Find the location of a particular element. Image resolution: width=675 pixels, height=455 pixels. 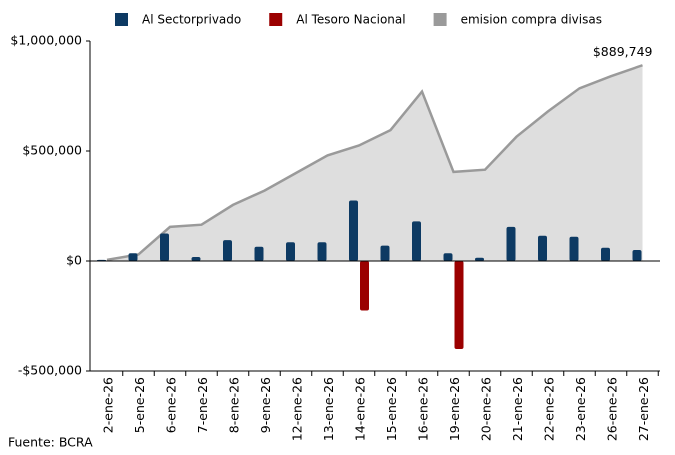

x-tick-label: 8-ene-26 is located at coordinates (234, 405).